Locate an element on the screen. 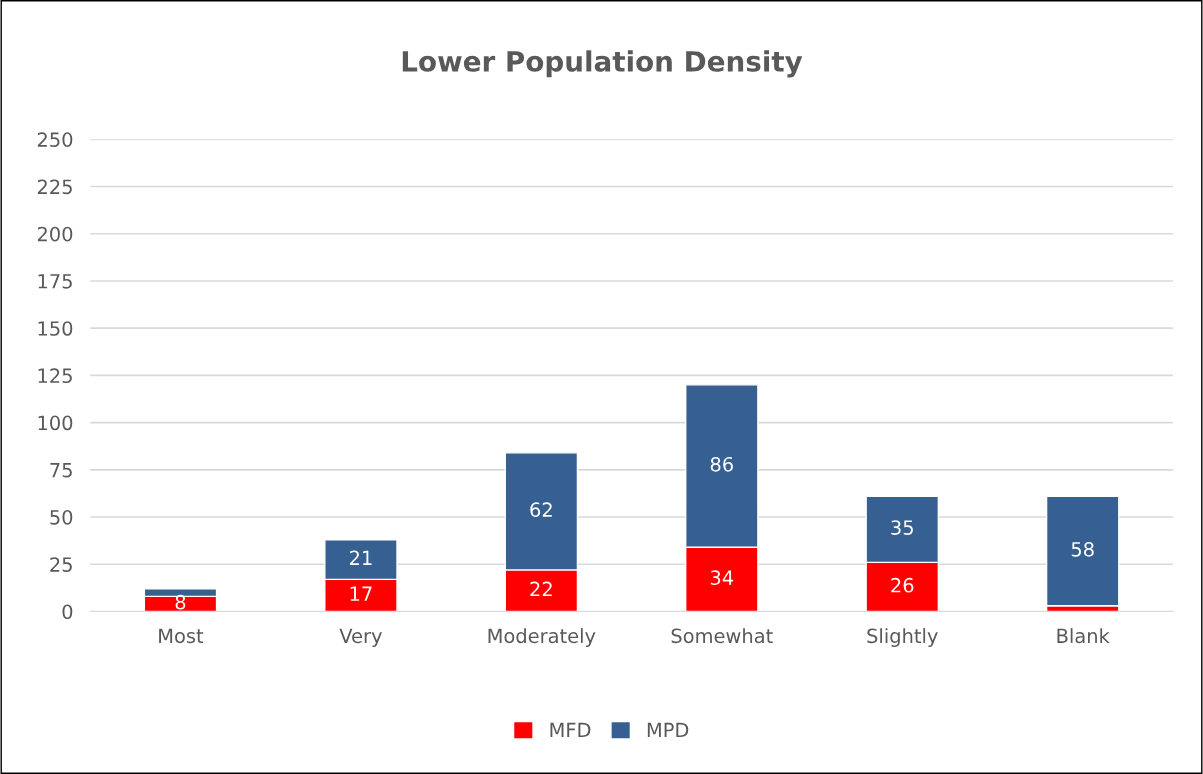 The image size is (1203, 774). data-label: 58 is located at coordinates (1082, 549).